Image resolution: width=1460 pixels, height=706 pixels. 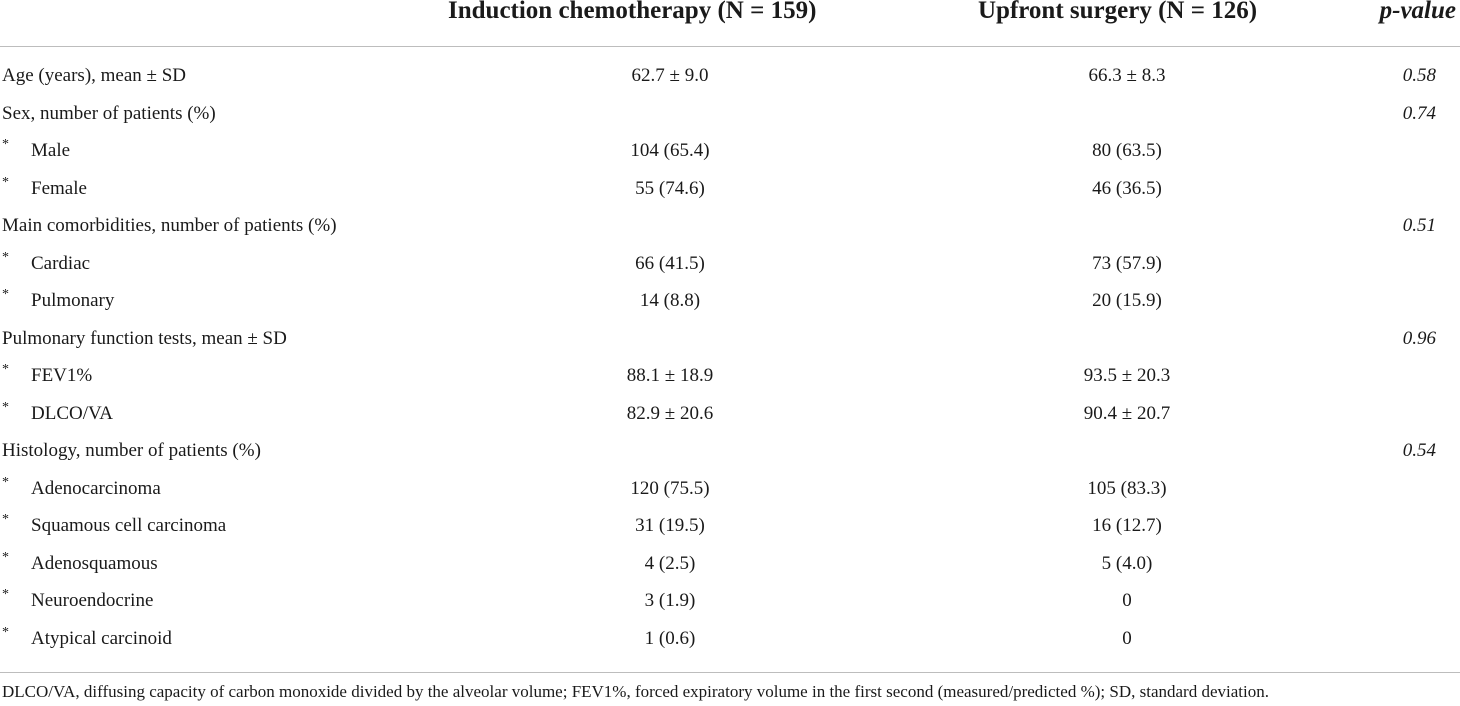 I want to click on cell-induction: 88.1 ± 18.9, so click(x=670, y=375).